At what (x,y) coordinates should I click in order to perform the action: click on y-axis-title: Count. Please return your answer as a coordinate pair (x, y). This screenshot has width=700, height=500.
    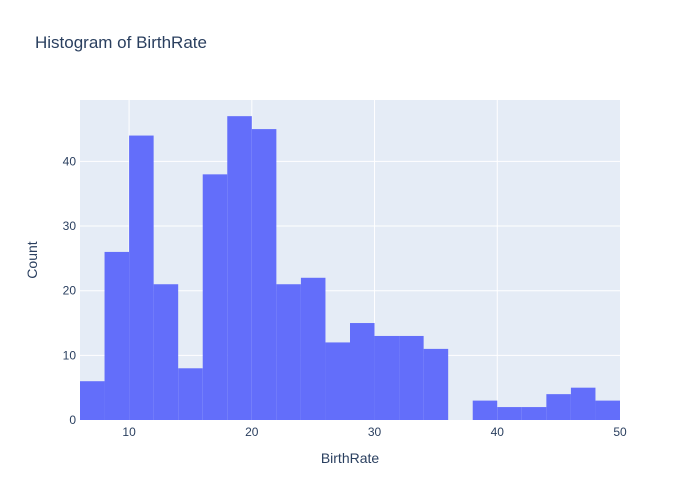
    Looking at the image, I should click on (32, 259).